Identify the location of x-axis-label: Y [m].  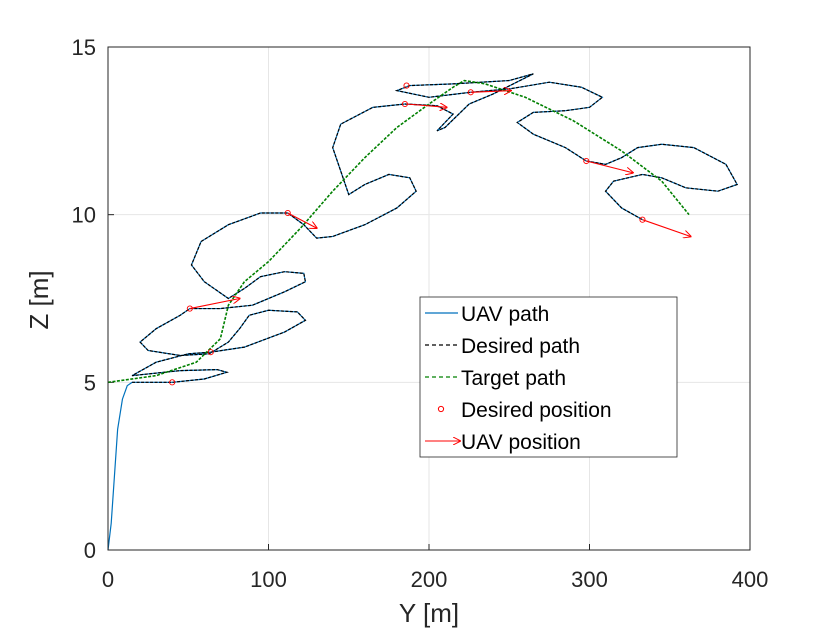
(429, 613).